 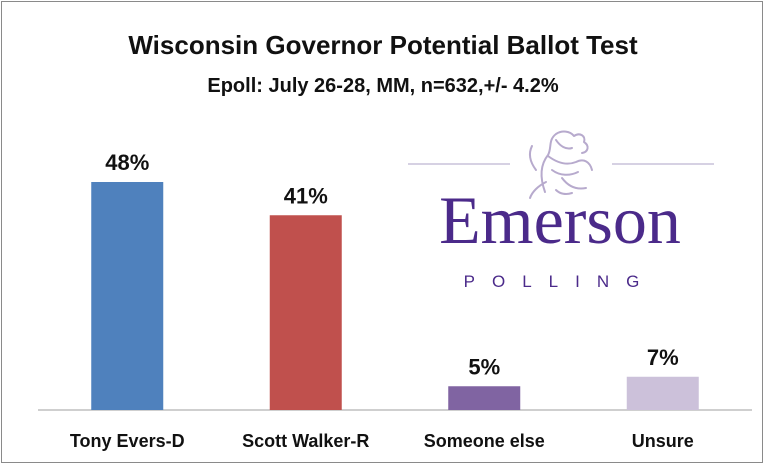 What do you see at coordinates (662, 393) in the screenshot?
I see `bar-unsure` at bounding box center [662, 393].